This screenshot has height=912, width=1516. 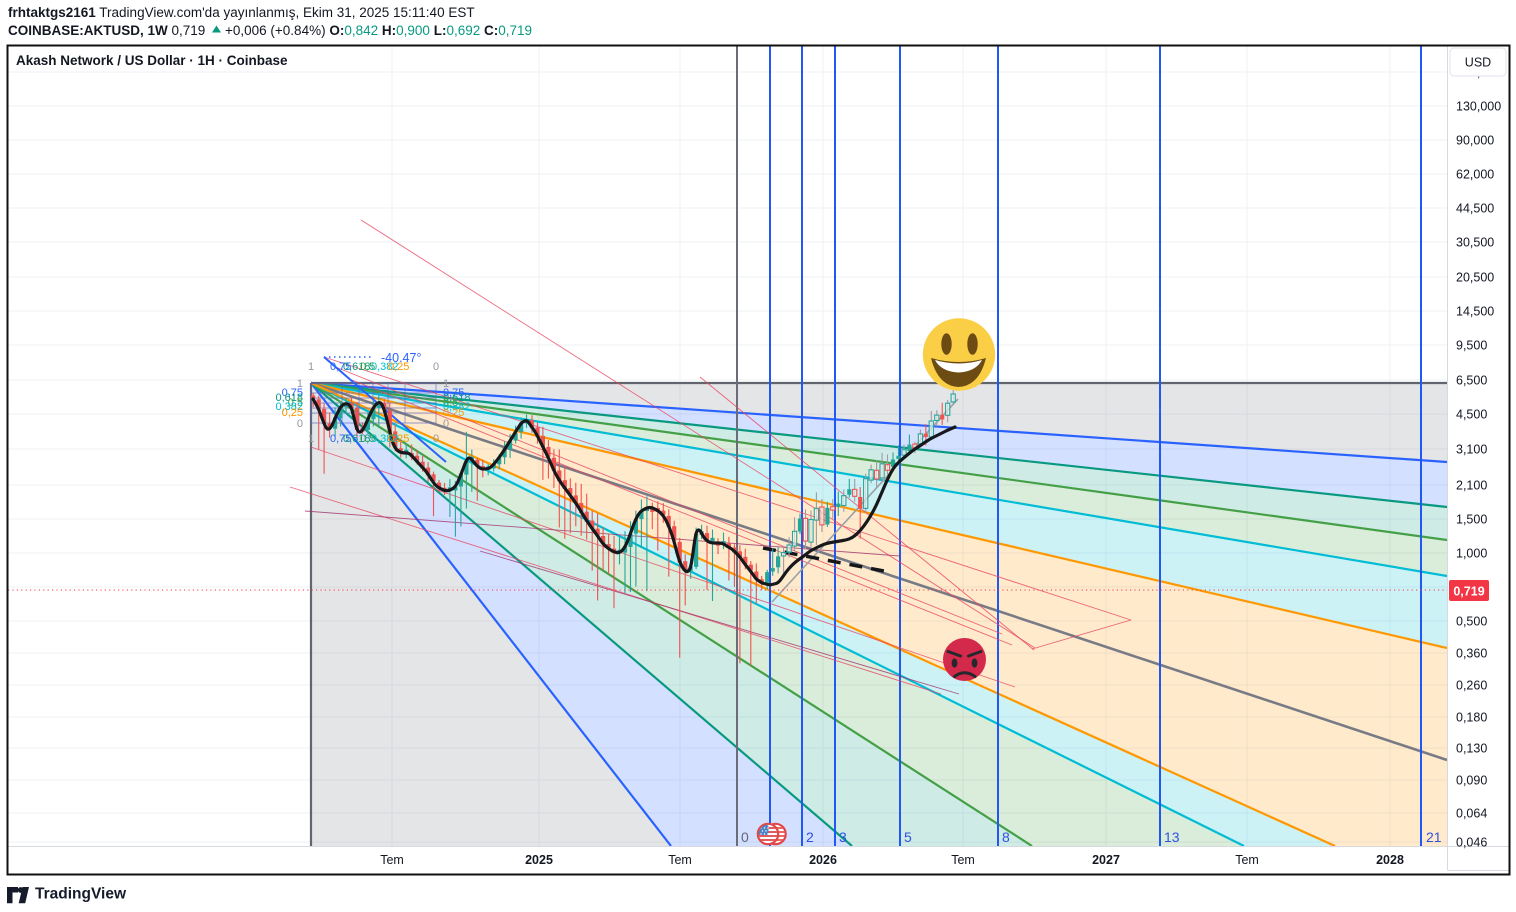 What do you see at coordinates (1471, 718) in the screenshot?
I see `svg-text: 0,180` at bounding box center [1471, 718].